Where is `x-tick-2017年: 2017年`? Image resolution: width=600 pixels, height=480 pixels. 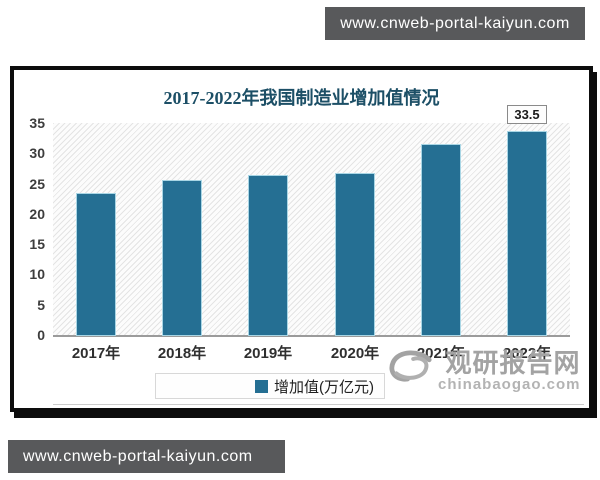 x-tick-2017年: 2017年 is located at coordinates (96, 353).